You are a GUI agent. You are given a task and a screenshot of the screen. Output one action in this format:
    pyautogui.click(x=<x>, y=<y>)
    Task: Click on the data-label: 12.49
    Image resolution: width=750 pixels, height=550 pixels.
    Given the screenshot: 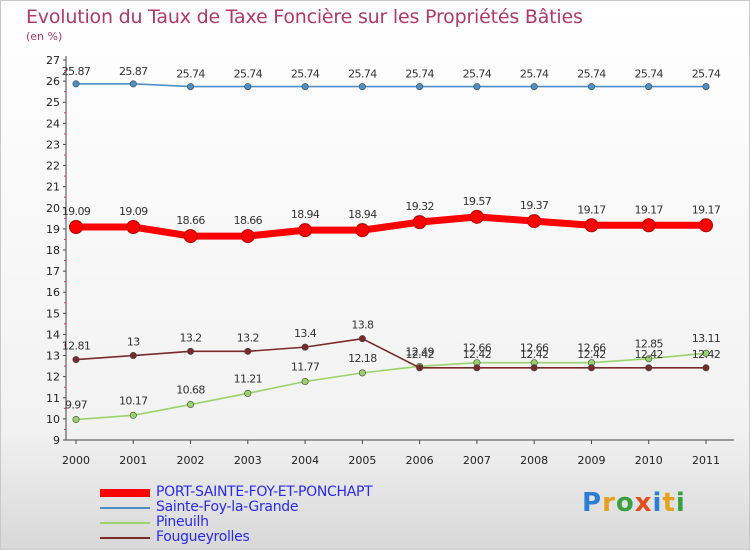 What is the action you would take?
    pyautogui.click(x=419, y=351)
    